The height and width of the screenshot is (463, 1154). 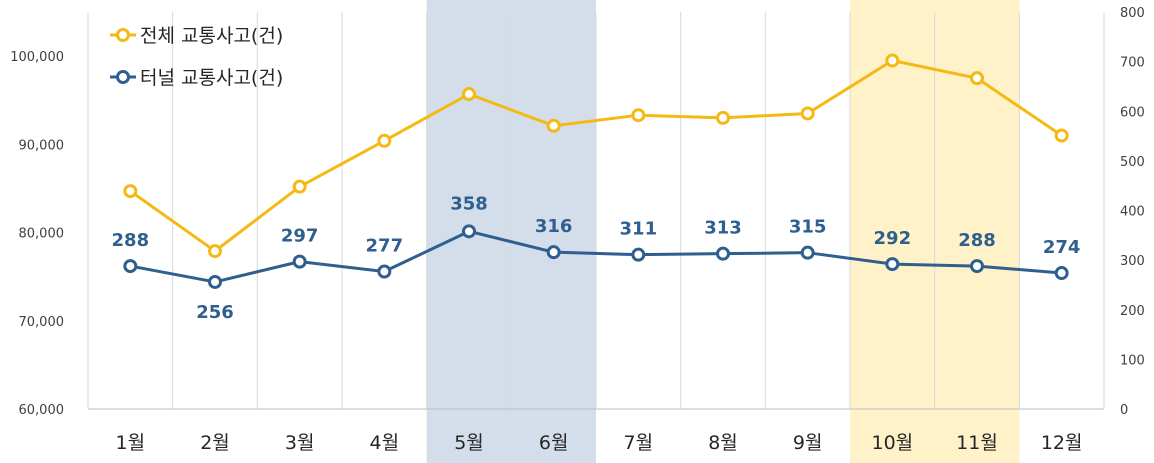 What do you see at coordinates (42, 322) in the screenshot?
I see `y-left-tick-label: 70,000` at bounding box center [42, 322].